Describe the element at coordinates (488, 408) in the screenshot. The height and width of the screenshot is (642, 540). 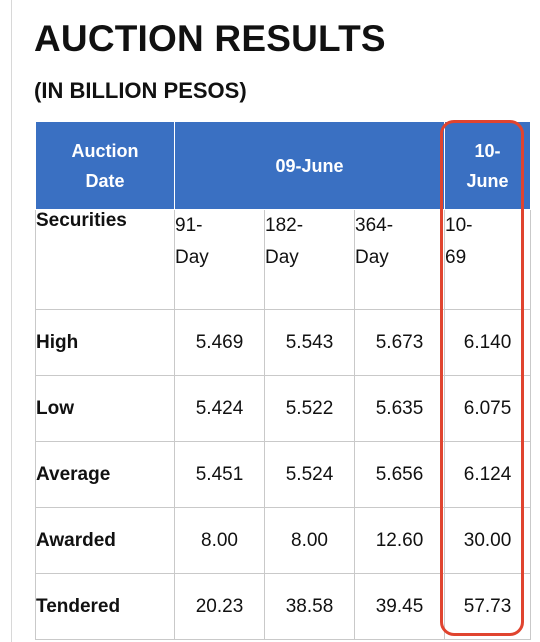
I see `table-cell: 6.075` at that location.